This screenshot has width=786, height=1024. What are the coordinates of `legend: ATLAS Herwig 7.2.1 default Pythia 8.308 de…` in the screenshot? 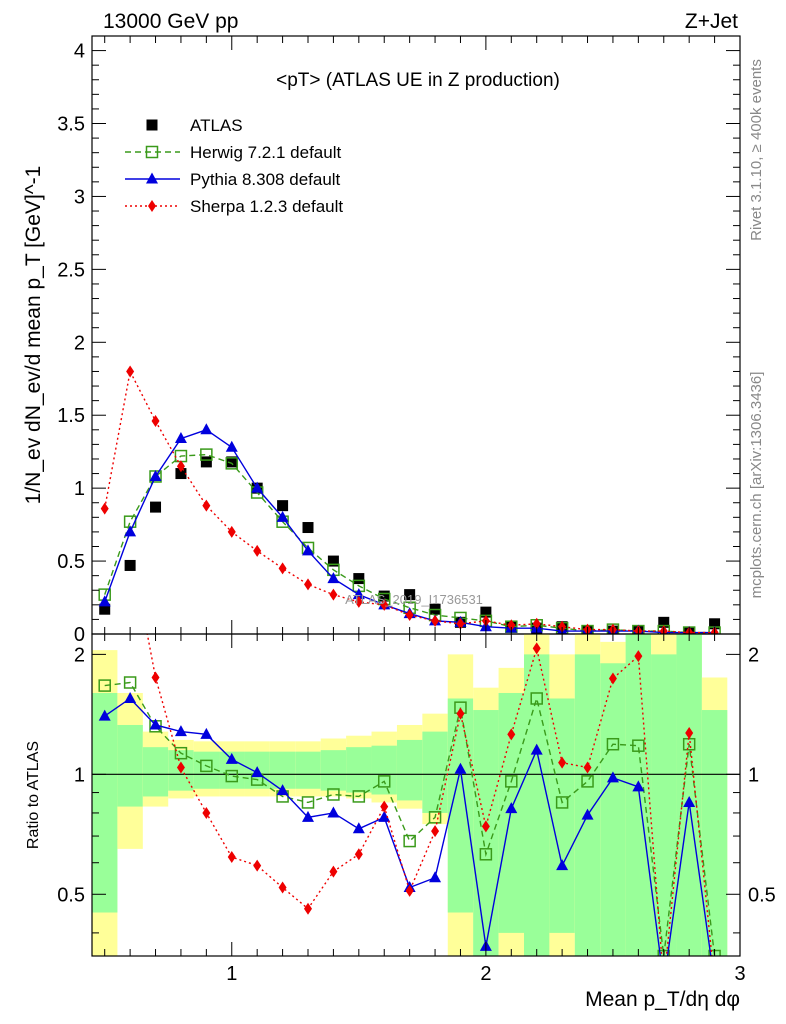 It's located at (234, 166).